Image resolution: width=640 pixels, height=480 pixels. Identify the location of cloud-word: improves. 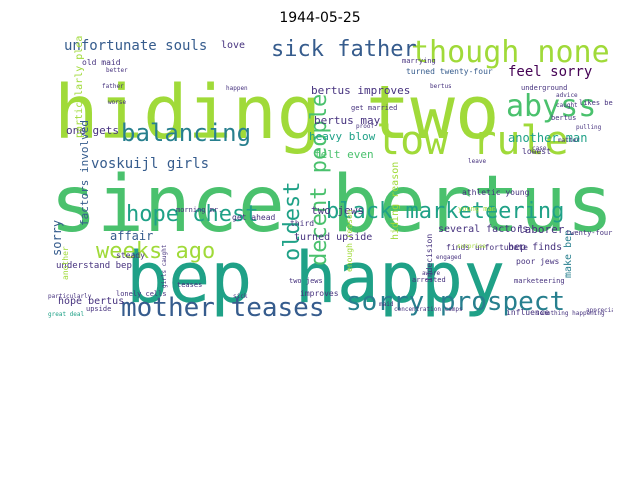
(319, 293).